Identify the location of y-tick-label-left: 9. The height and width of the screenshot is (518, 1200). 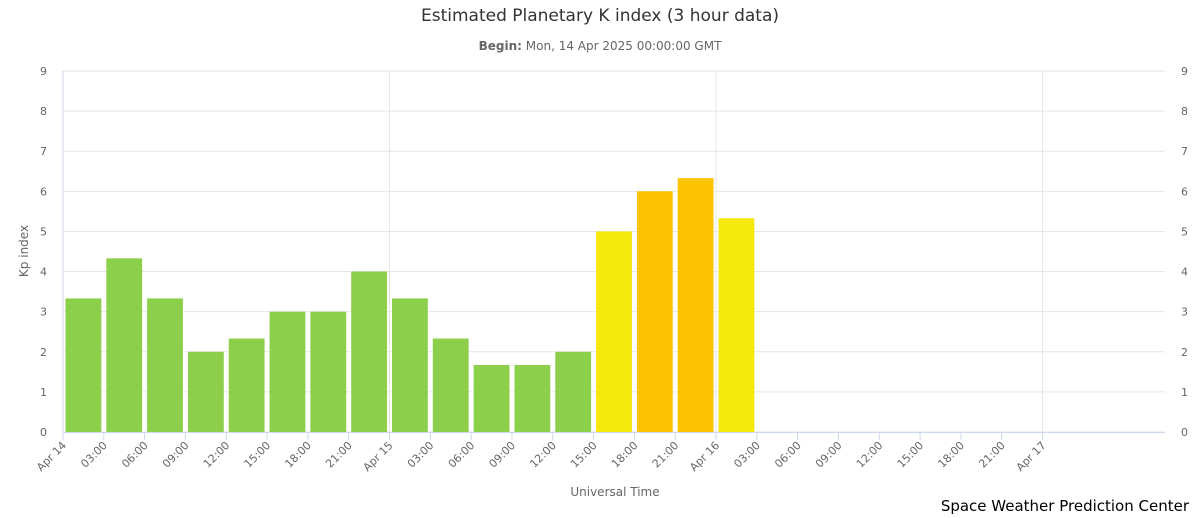
(43, 71).